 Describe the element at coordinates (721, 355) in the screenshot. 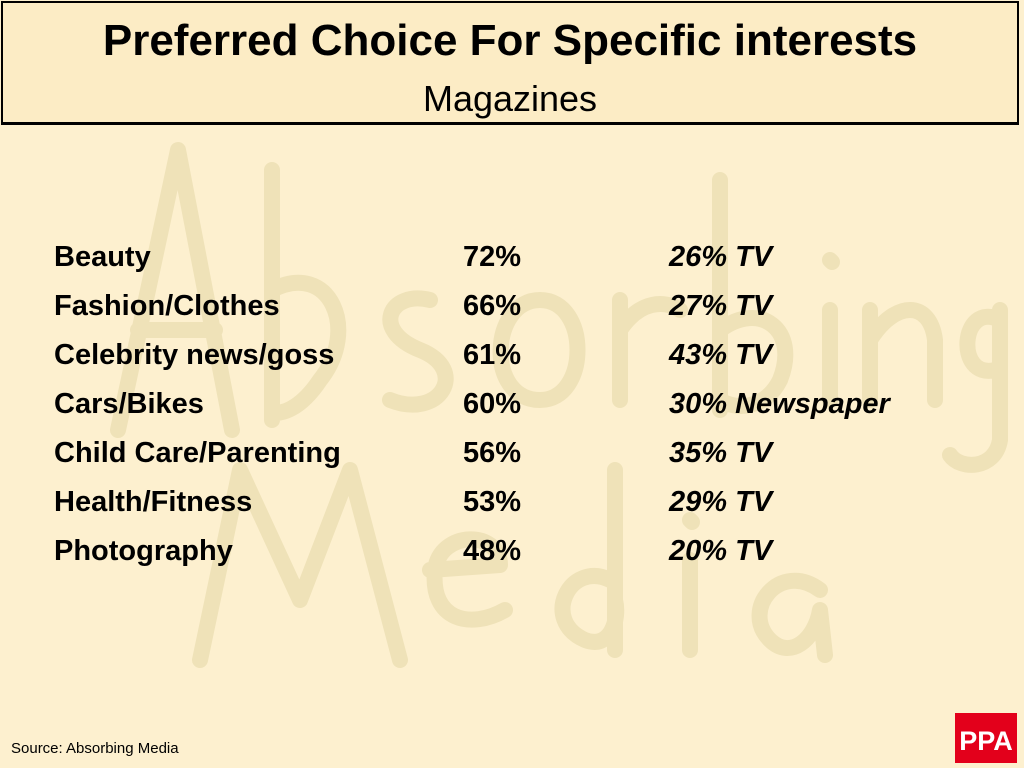

I see `alternative-medium: 43% TV` at that location.